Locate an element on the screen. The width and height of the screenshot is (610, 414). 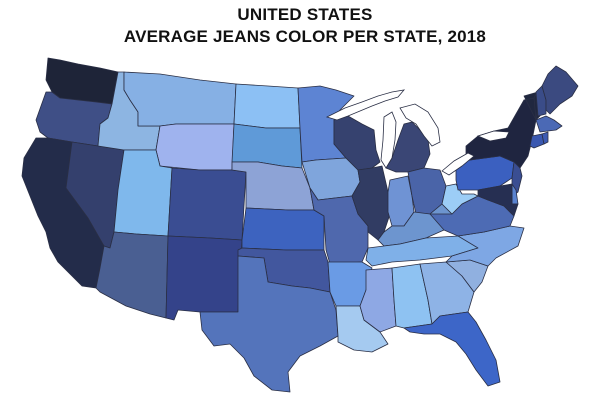
state-mo: Missouri is located at coordinates (339, 226).